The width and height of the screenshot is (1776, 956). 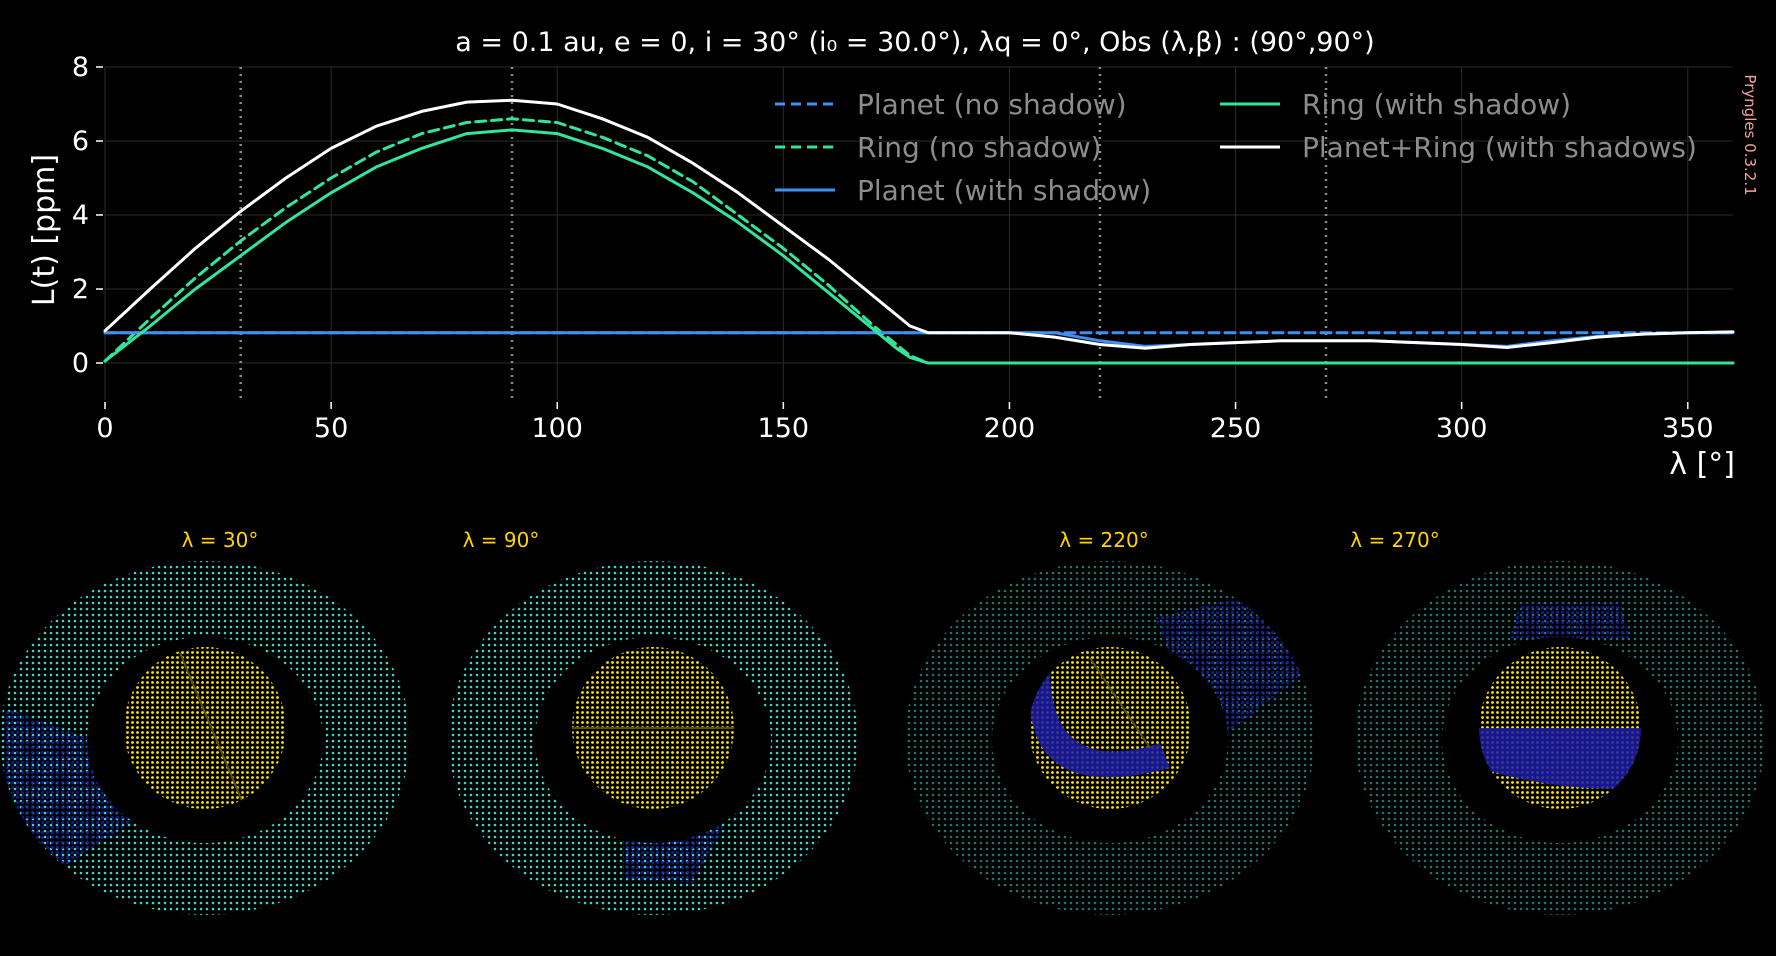 What do you see at coordinates (784, 428) in the screenshot?
I see `x-tick-label: 150` at bounding box center [784, 428].